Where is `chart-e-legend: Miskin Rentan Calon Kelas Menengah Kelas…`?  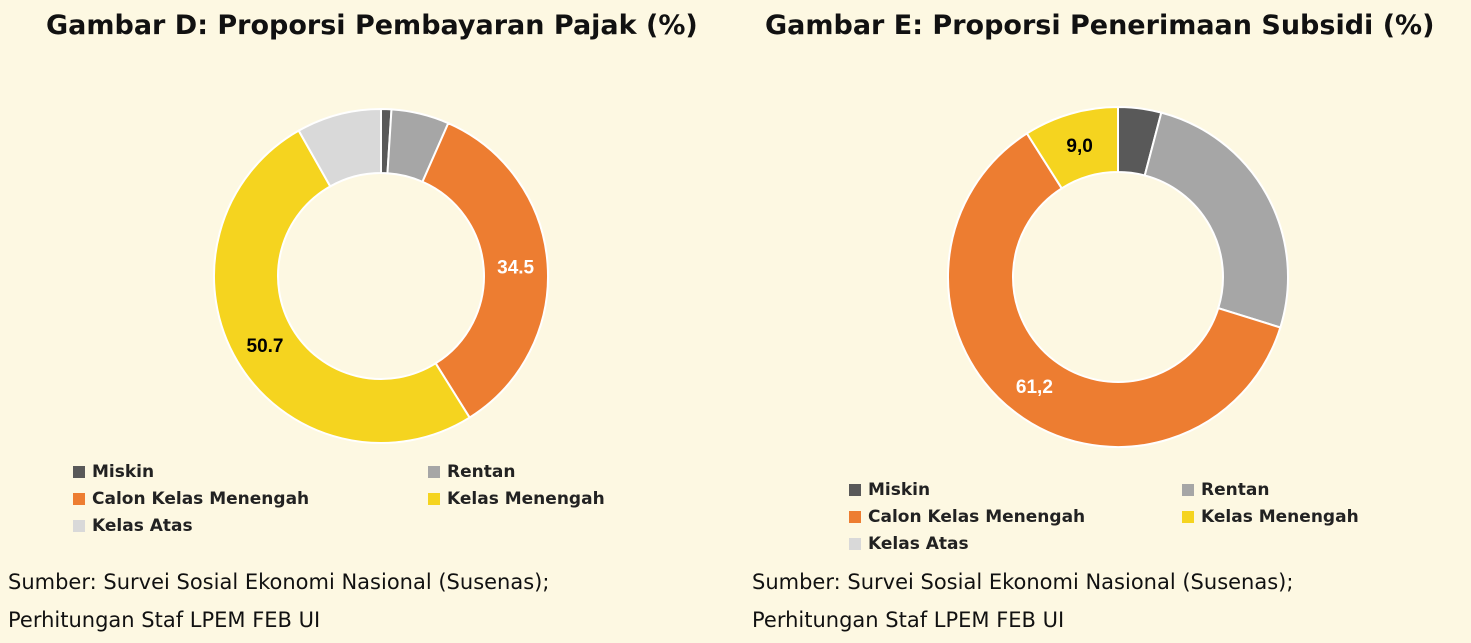 chart-e-legend: Miskin Rentan Calon Kelas Menengah Kelas… is located at coordinates (1149, 520).